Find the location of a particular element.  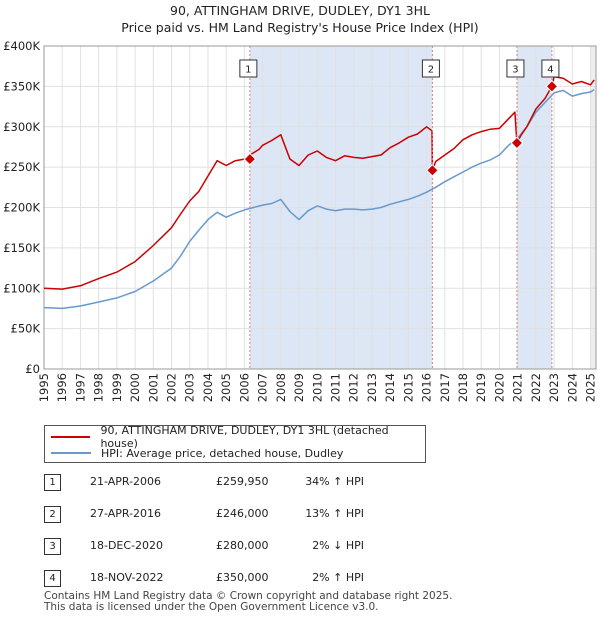

x-tick-label: 2020 is located at coordinates (499, 387).